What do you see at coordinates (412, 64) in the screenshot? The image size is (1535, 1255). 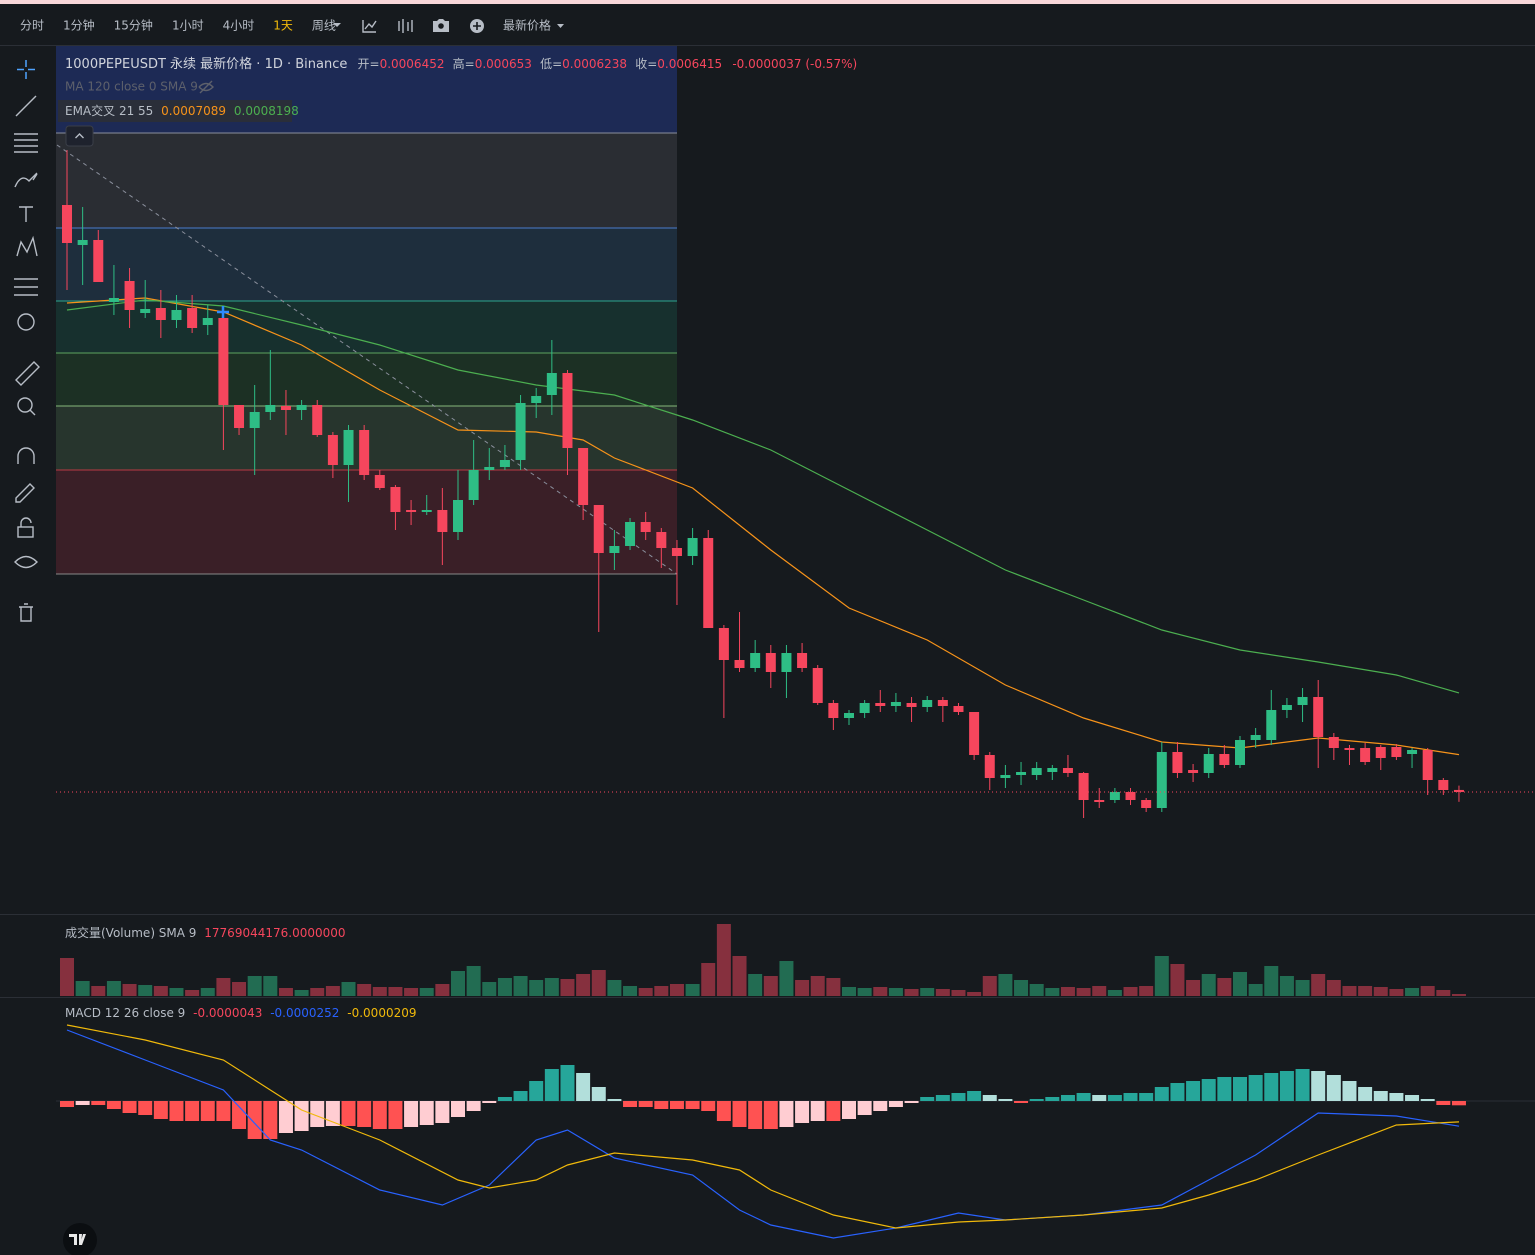 I see `open-value: 0.0006452` at bounding box center [412, 64].